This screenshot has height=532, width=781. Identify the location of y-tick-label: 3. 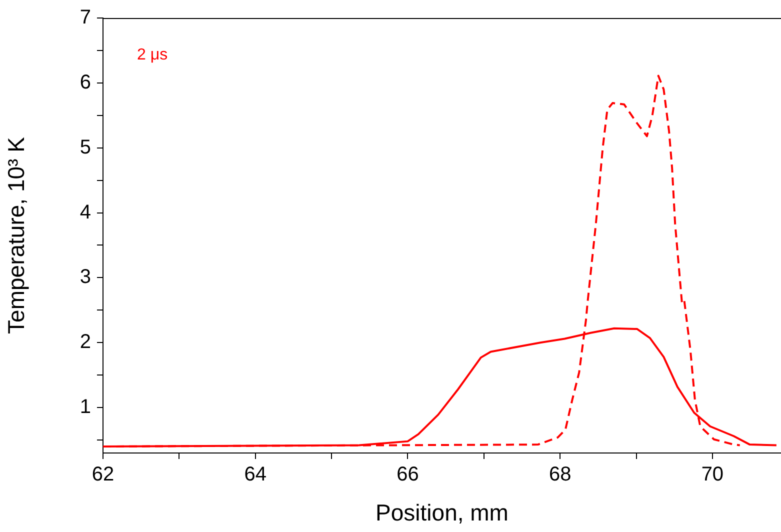
(85, 277).